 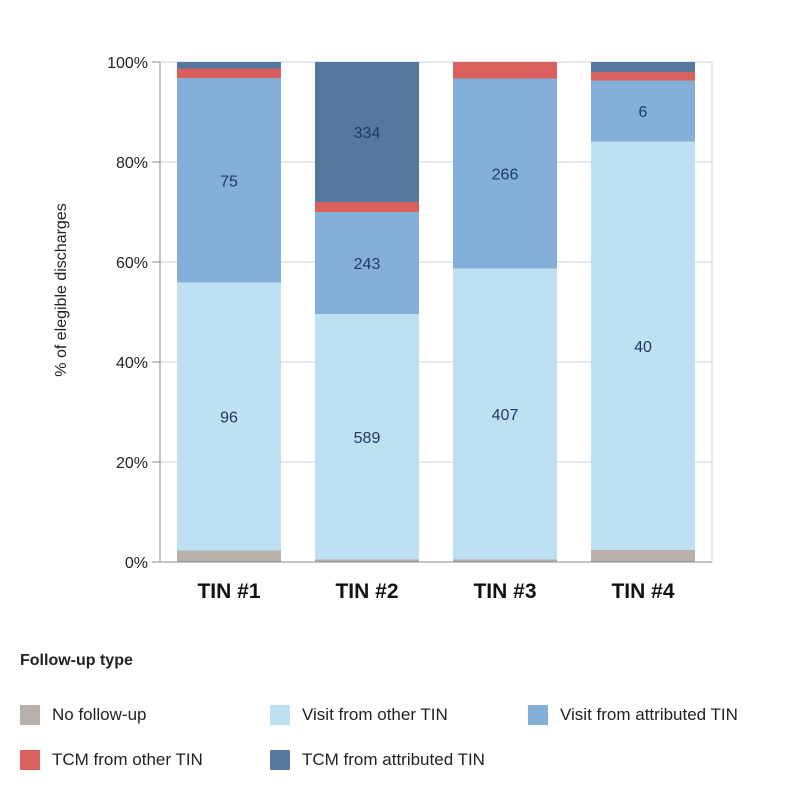 I want to click on legend-label: Visit from other TIN, so click(x=375, y=714).